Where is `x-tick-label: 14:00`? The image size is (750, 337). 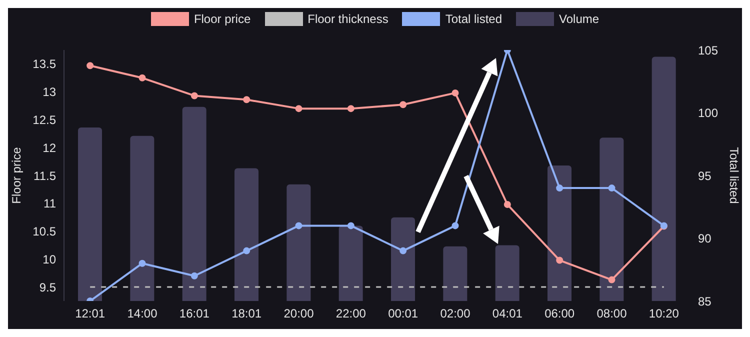
x-tick-label: 14:00 is located at coordinates (142, 313).